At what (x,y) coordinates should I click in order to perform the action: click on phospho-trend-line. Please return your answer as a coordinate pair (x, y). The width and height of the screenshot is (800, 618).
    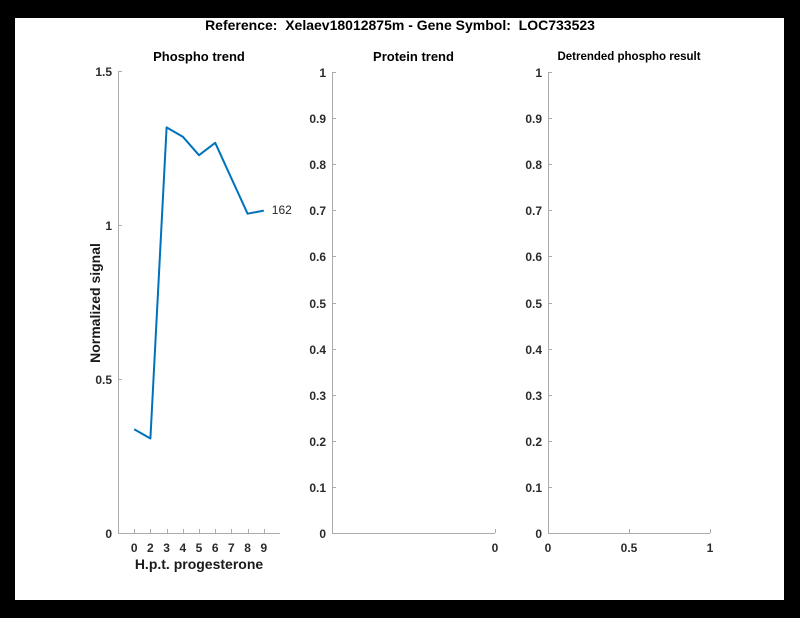
    Looking at the image, I should click on (198, 283).